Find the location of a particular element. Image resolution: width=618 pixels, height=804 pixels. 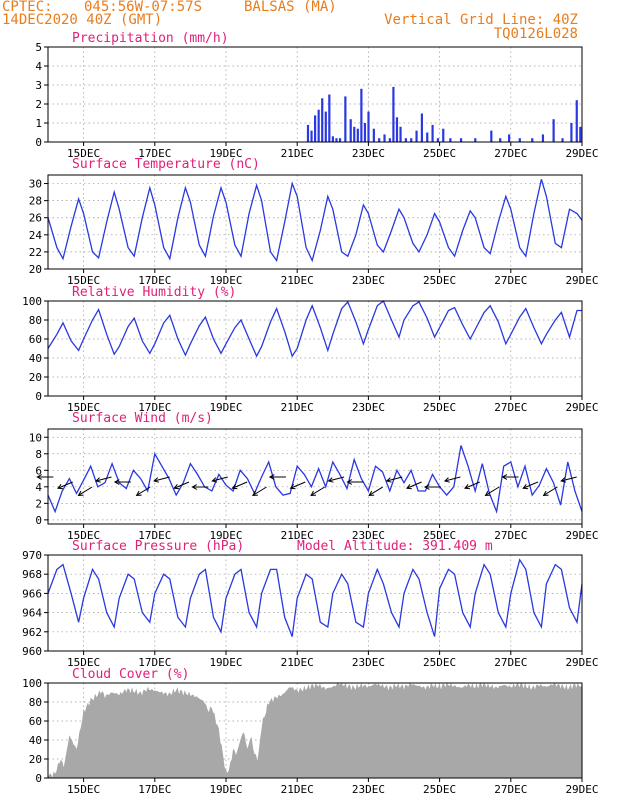

xtick-label-5-2: 19DEC is located at coordinates (225, 789).